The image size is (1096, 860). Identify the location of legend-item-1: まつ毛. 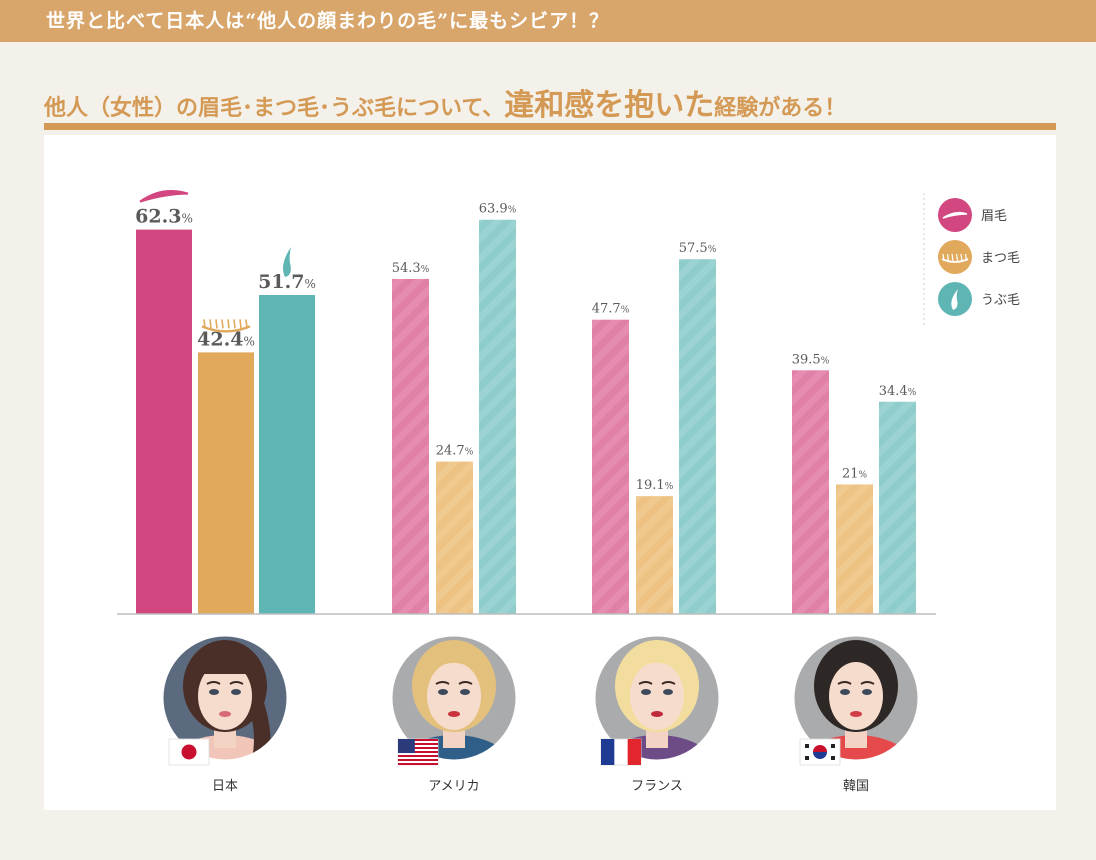
(979, 257).